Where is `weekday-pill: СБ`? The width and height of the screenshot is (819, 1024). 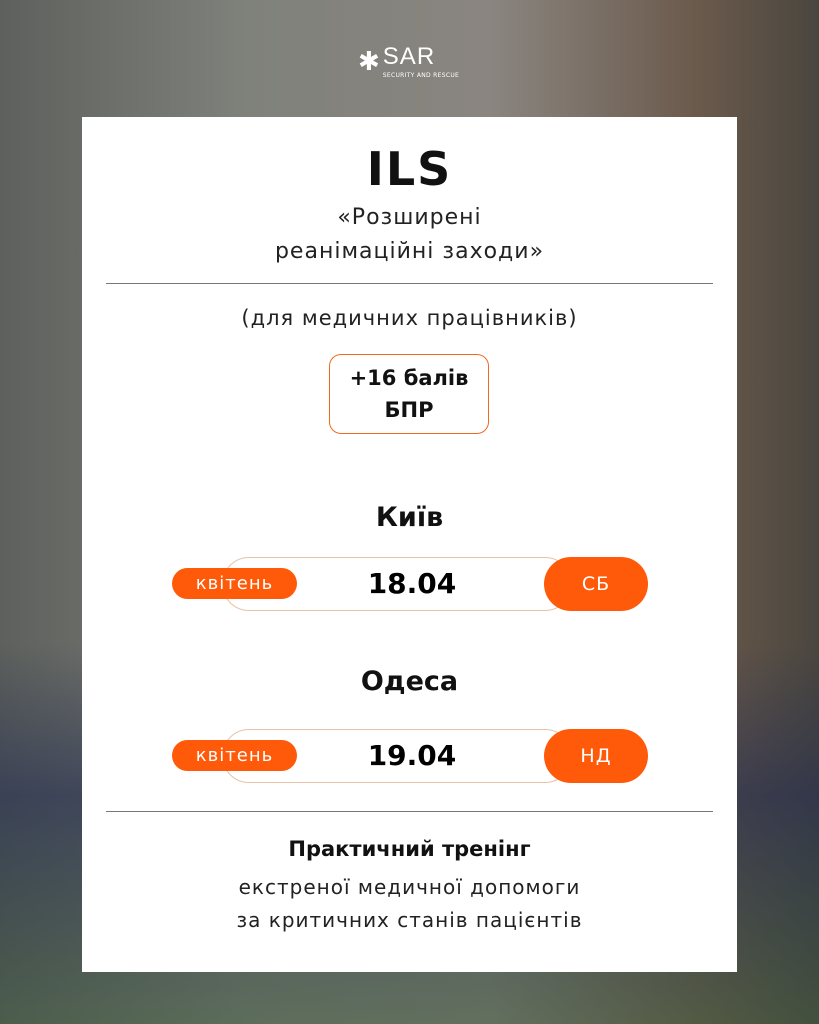
weekday-pill: СБ is located at coordinates (596, 584).